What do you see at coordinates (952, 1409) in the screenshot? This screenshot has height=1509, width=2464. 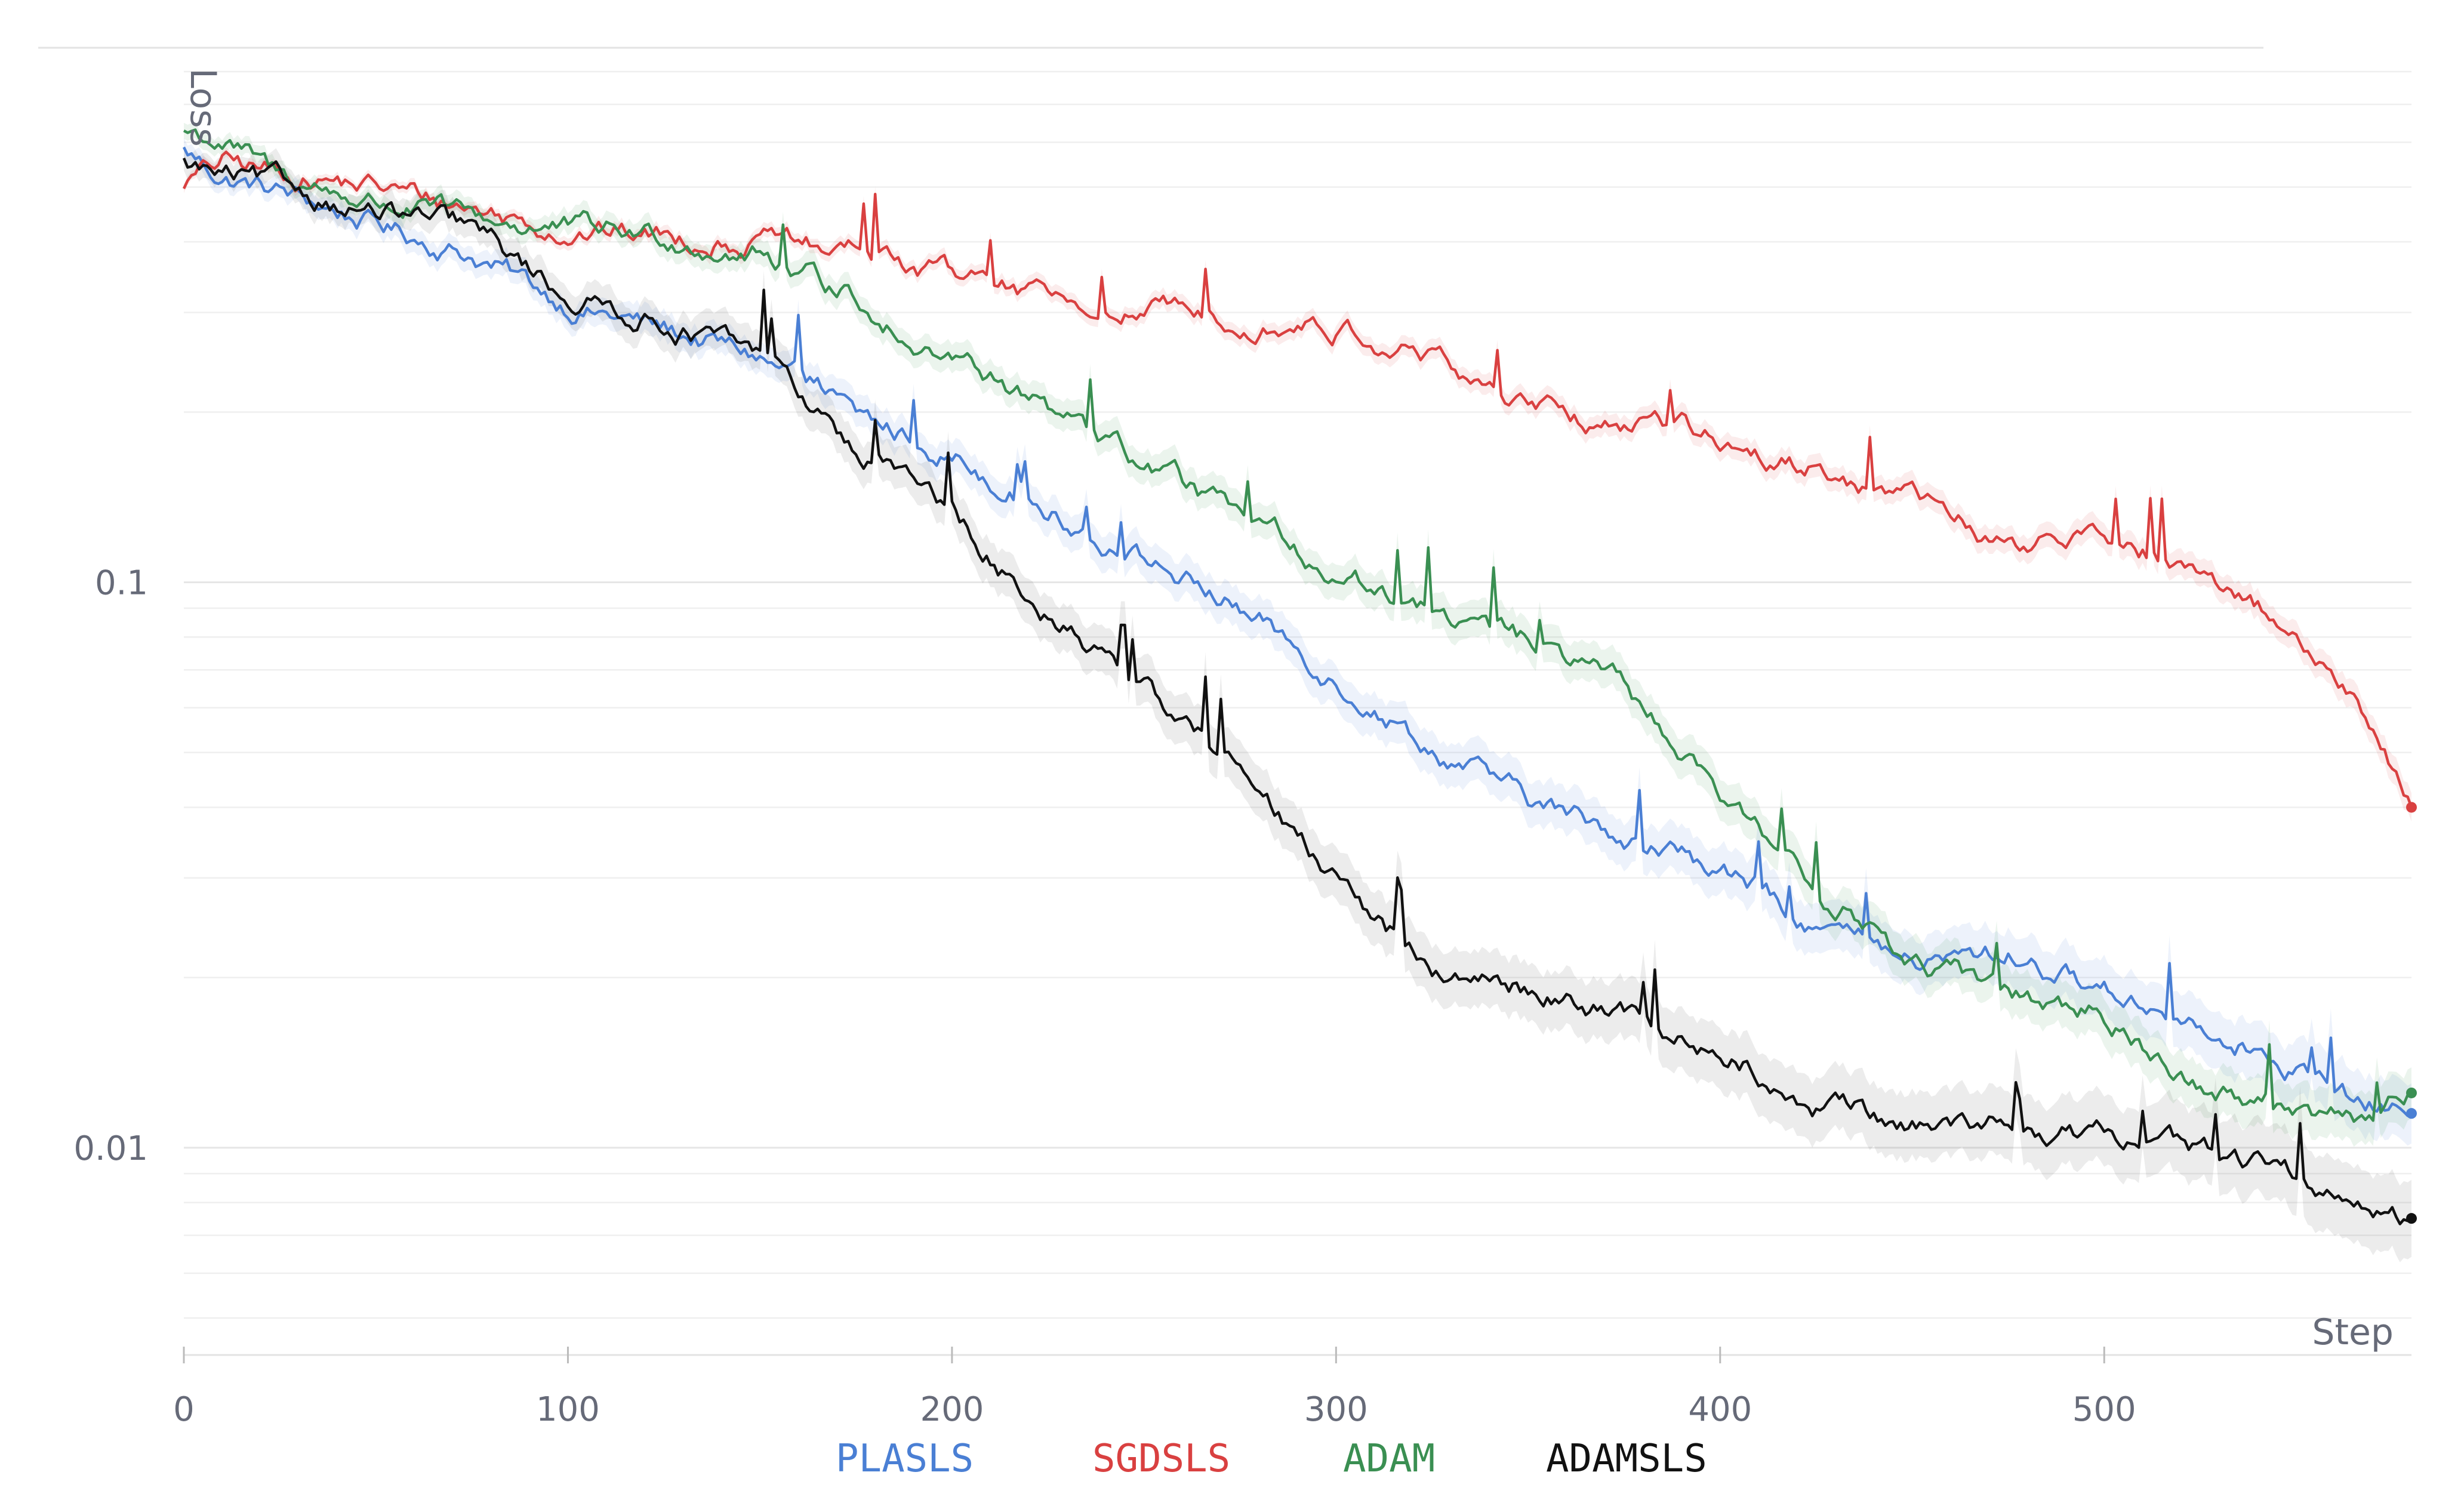 I see `x-tick-label: 200` at bounding box center [952, 1409].